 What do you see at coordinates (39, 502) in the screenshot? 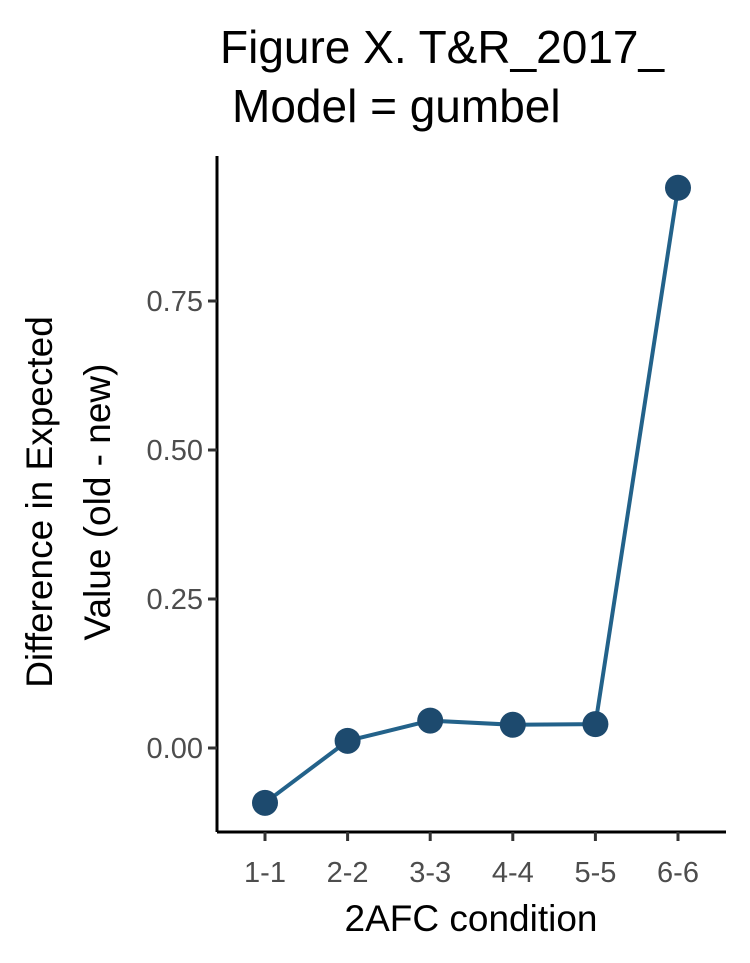
I see `y-axis-title-line-1: Difference in Expected` at bounding box center [39, 502].